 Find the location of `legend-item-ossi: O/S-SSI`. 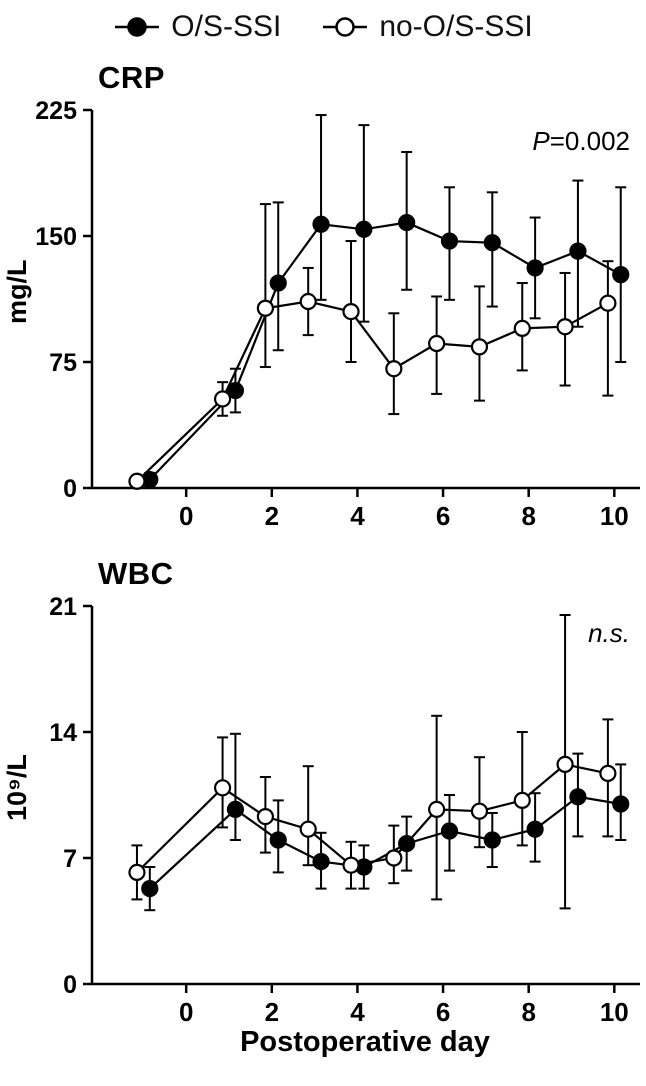

legend-item-ossi: O/S-SSI is located at coordinates (197, 27).